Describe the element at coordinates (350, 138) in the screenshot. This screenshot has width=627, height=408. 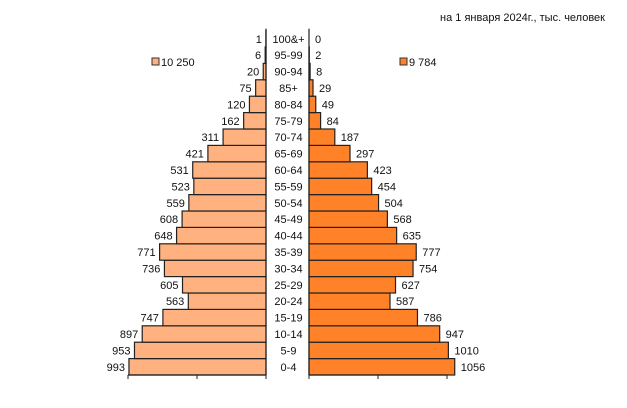
I see `value-label-right: 187` at that location.